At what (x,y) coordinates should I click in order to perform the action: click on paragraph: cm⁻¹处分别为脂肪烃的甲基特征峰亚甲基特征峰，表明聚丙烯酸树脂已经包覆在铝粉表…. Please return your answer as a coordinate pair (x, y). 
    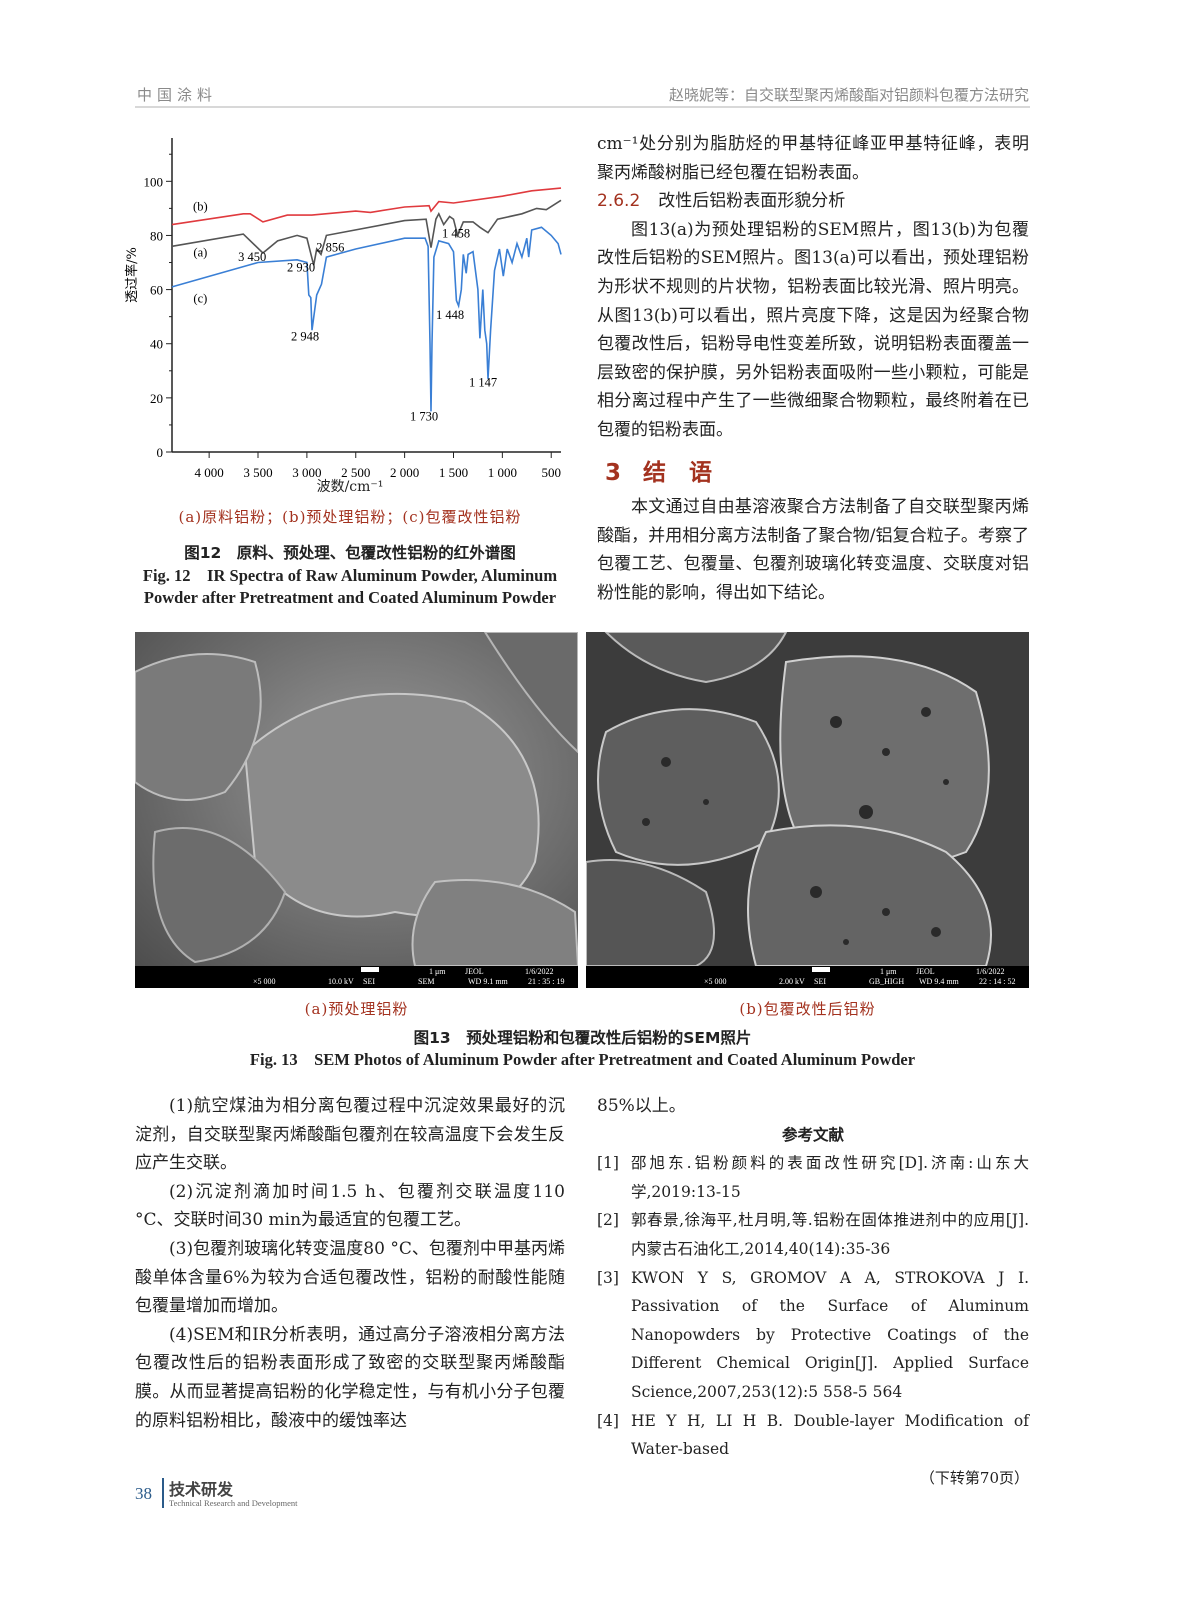
    Looking at the image, I should click on (813, 158).